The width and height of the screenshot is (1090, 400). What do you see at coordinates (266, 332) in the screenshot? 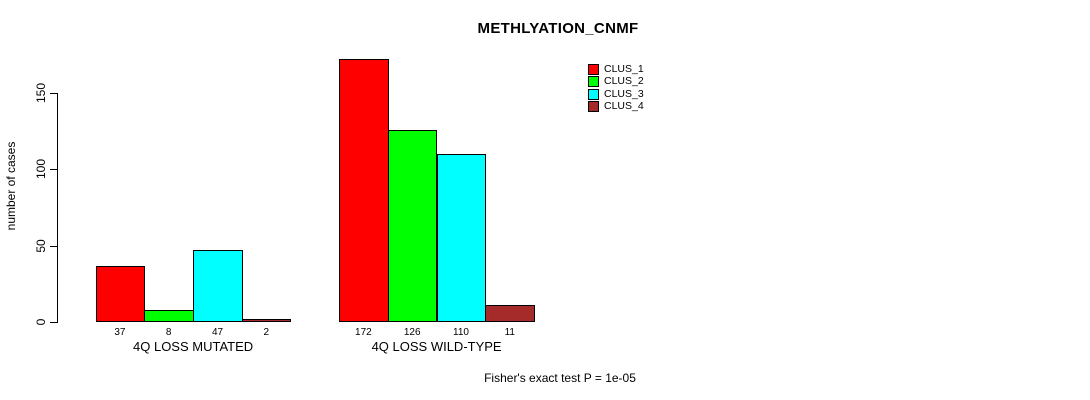
I see `bar-value-label: 2` at bounding box center [266, 332].